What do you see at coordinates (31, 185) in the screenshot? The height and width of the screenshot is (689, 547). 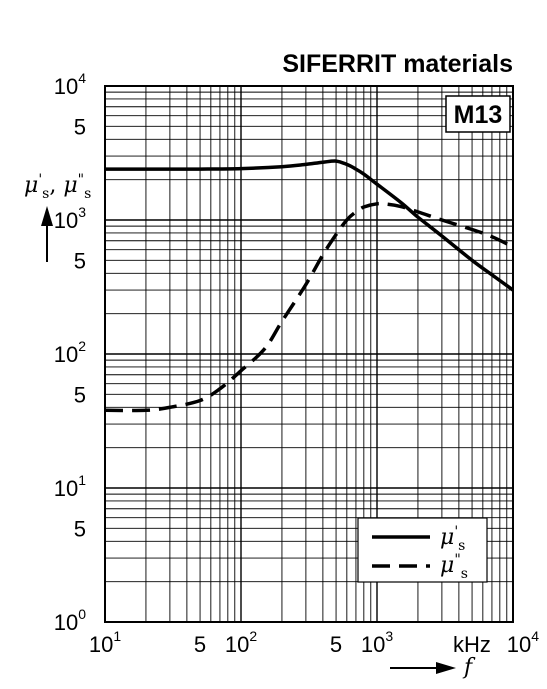 I see `y-label-mu1: μ` at bounding box center [31, 185].